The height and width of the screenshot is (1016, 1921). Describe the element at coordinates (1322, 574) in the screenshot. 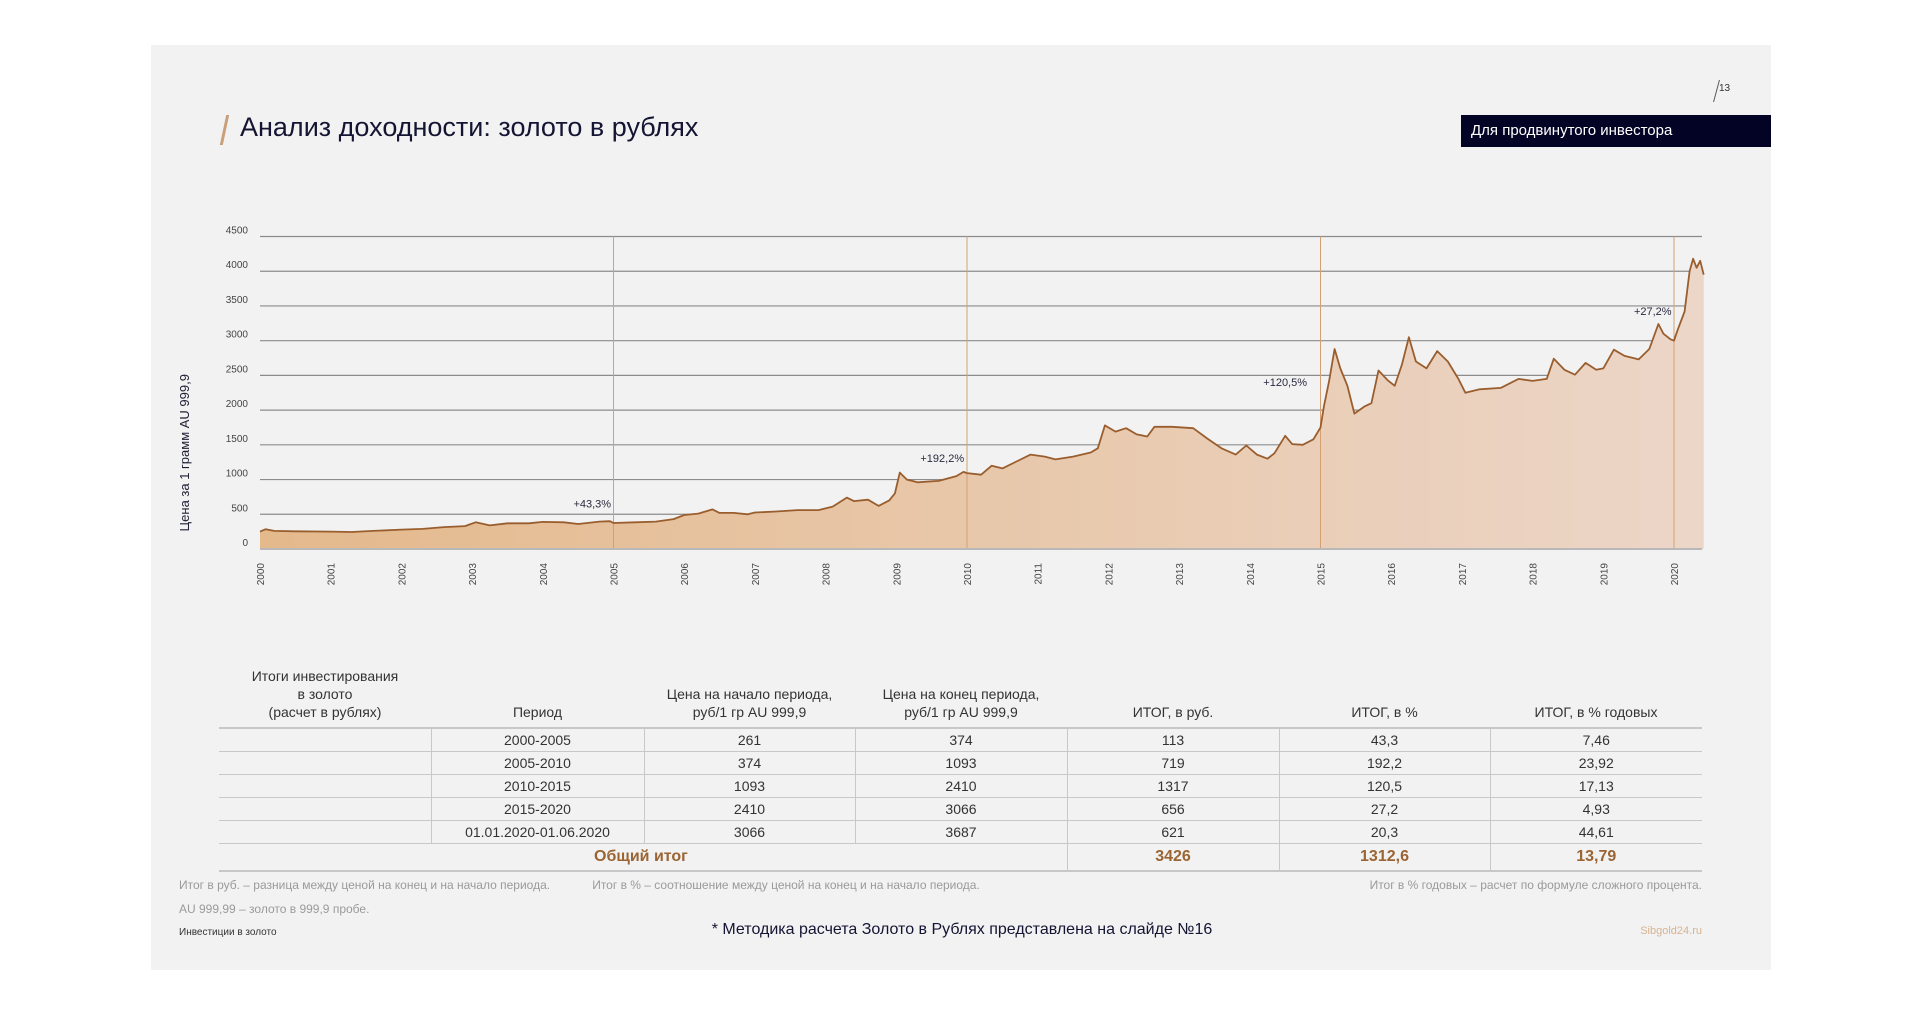

I see `x-tick-label: 2015` at that location.